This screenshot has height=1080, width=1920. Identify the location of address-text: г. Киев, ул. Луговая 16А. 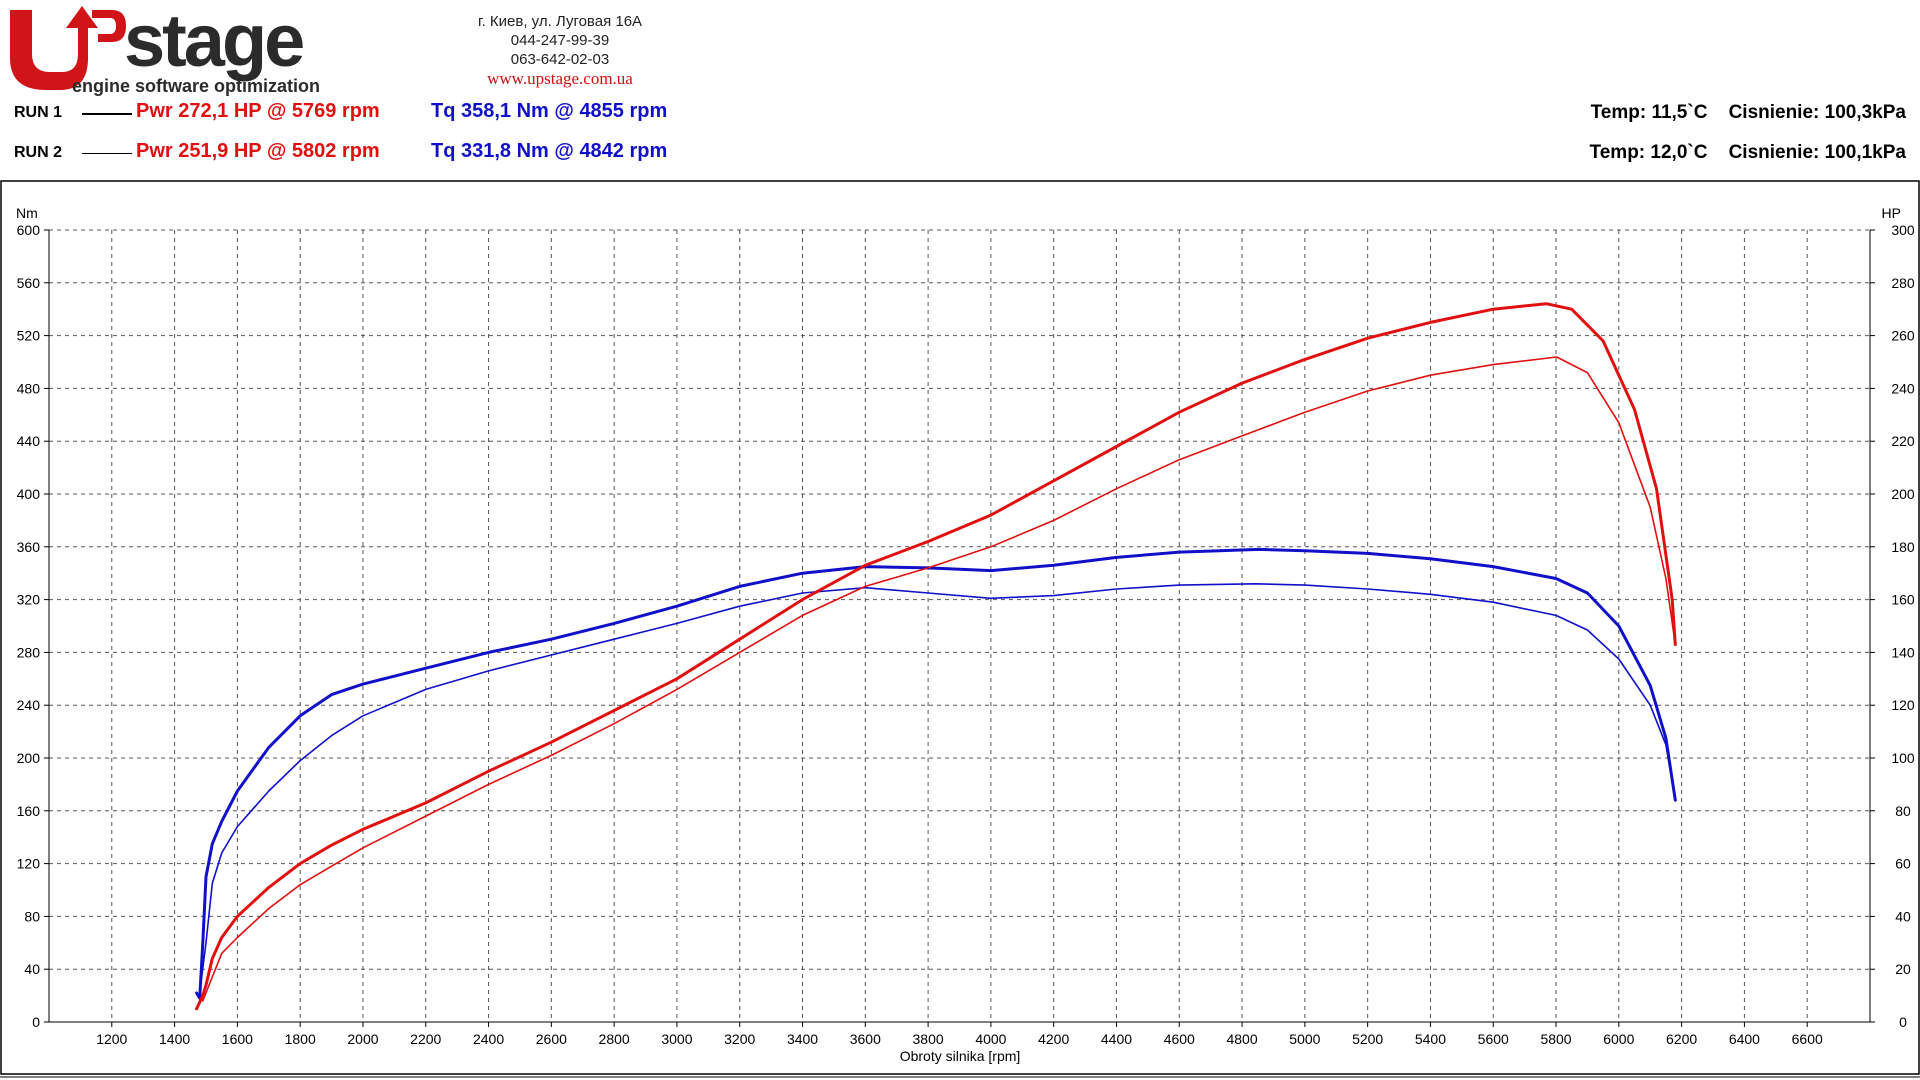
(560, 21).